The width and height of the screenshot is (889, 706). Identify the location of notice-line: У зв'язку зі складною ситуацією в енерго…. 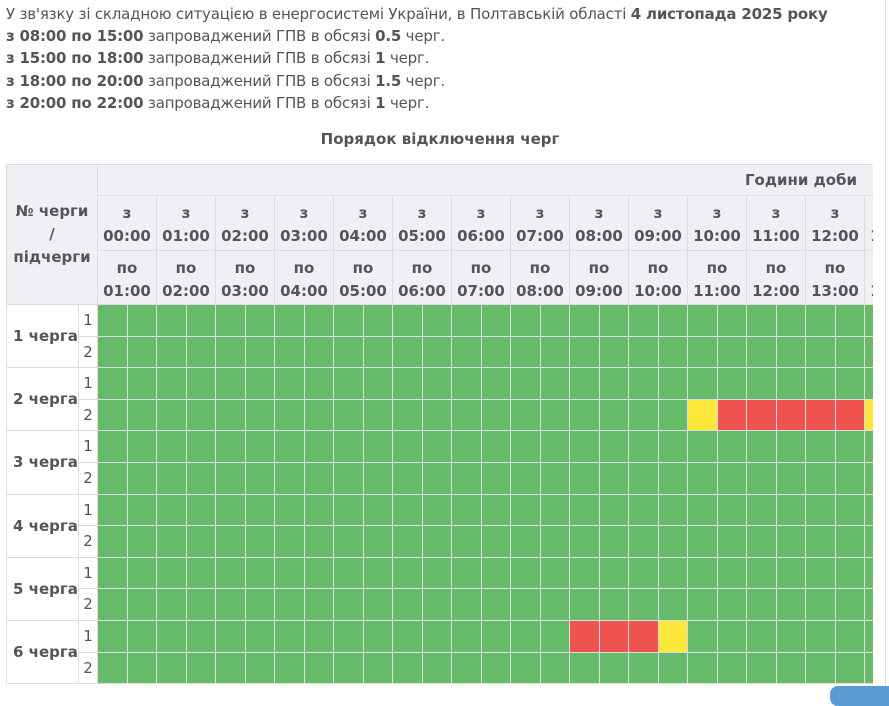
(417, 14).